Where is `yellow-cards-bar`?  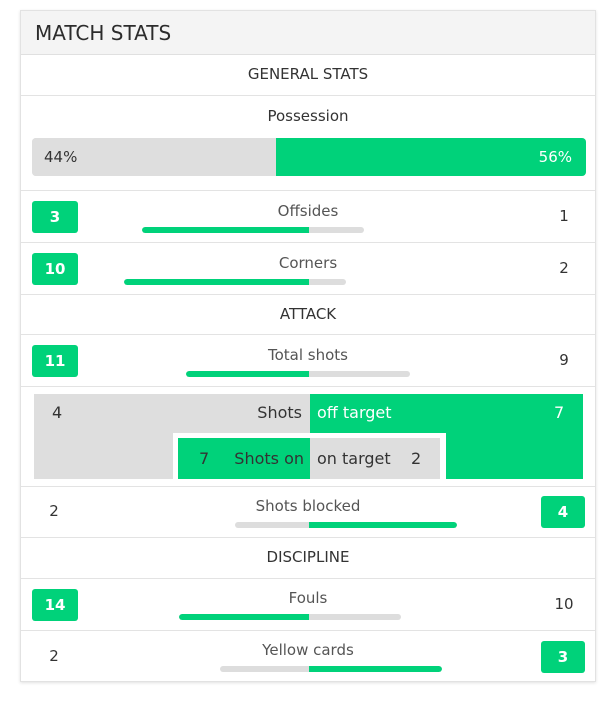
yellow-cards-bar is located at coordinates (331, 669).